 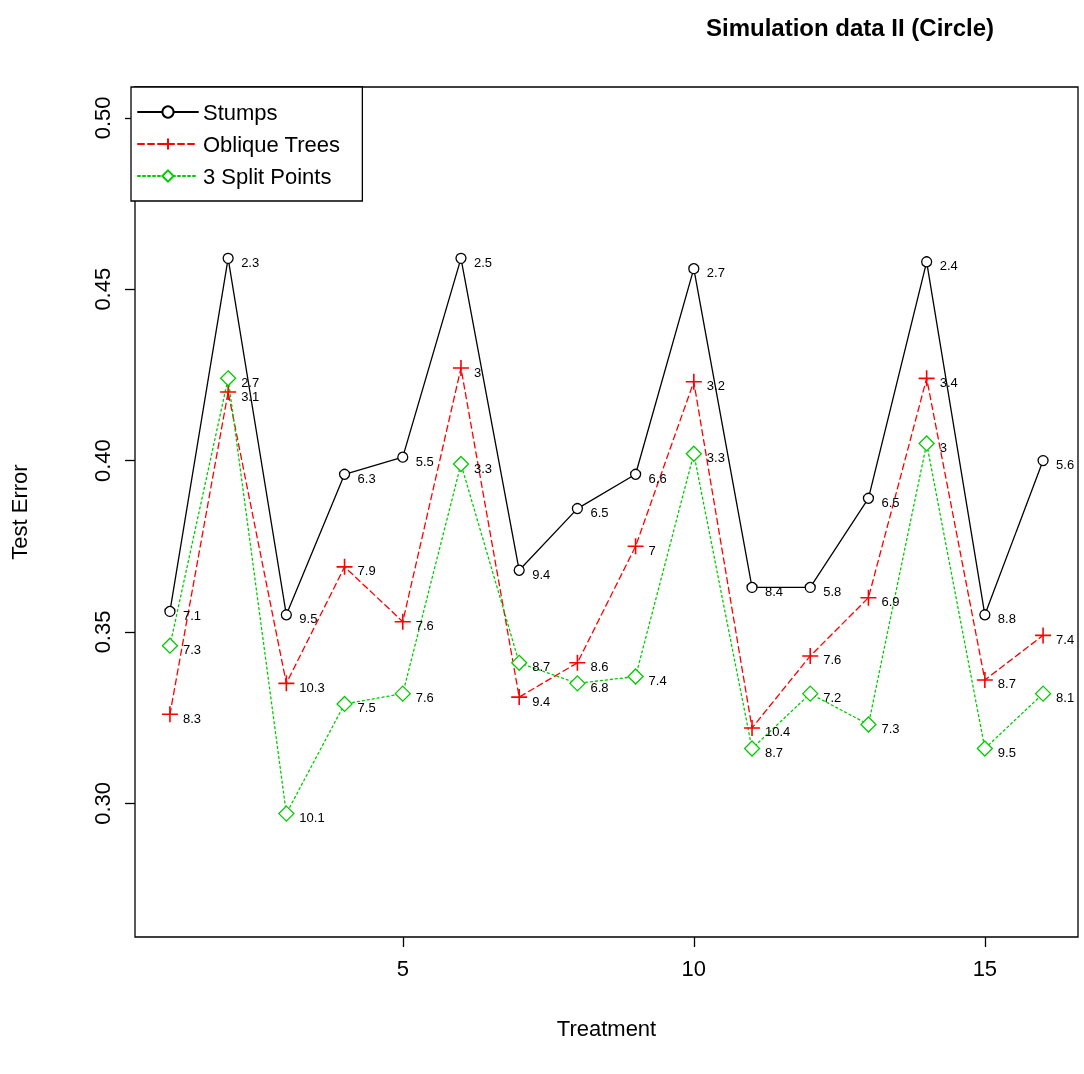 I want to click on x-tick-label: 15, so click(x=985, y=968).